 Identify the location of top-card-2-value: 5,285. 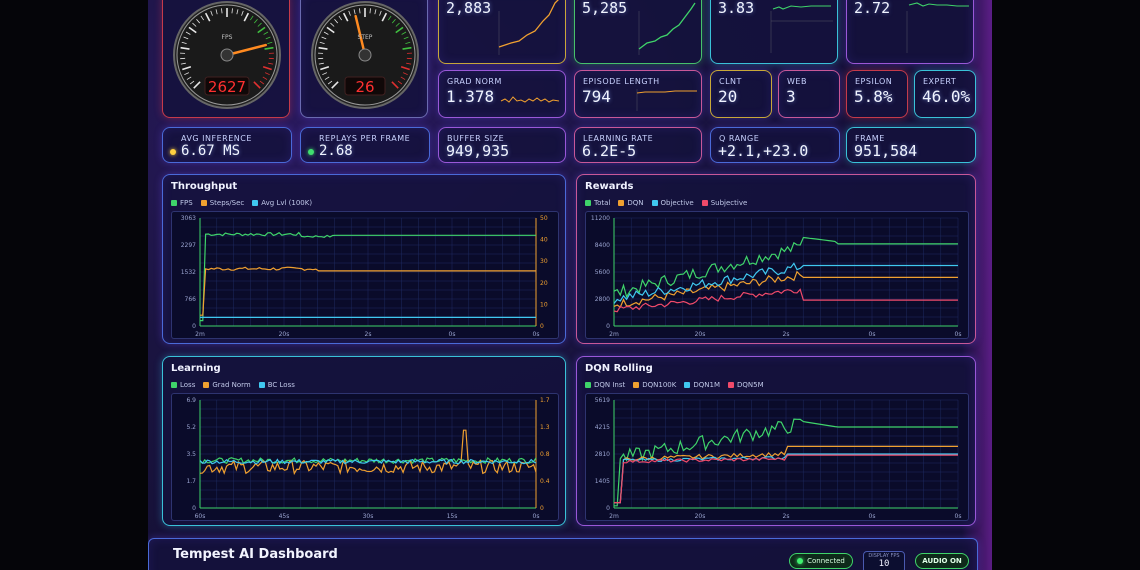
(605, 8).